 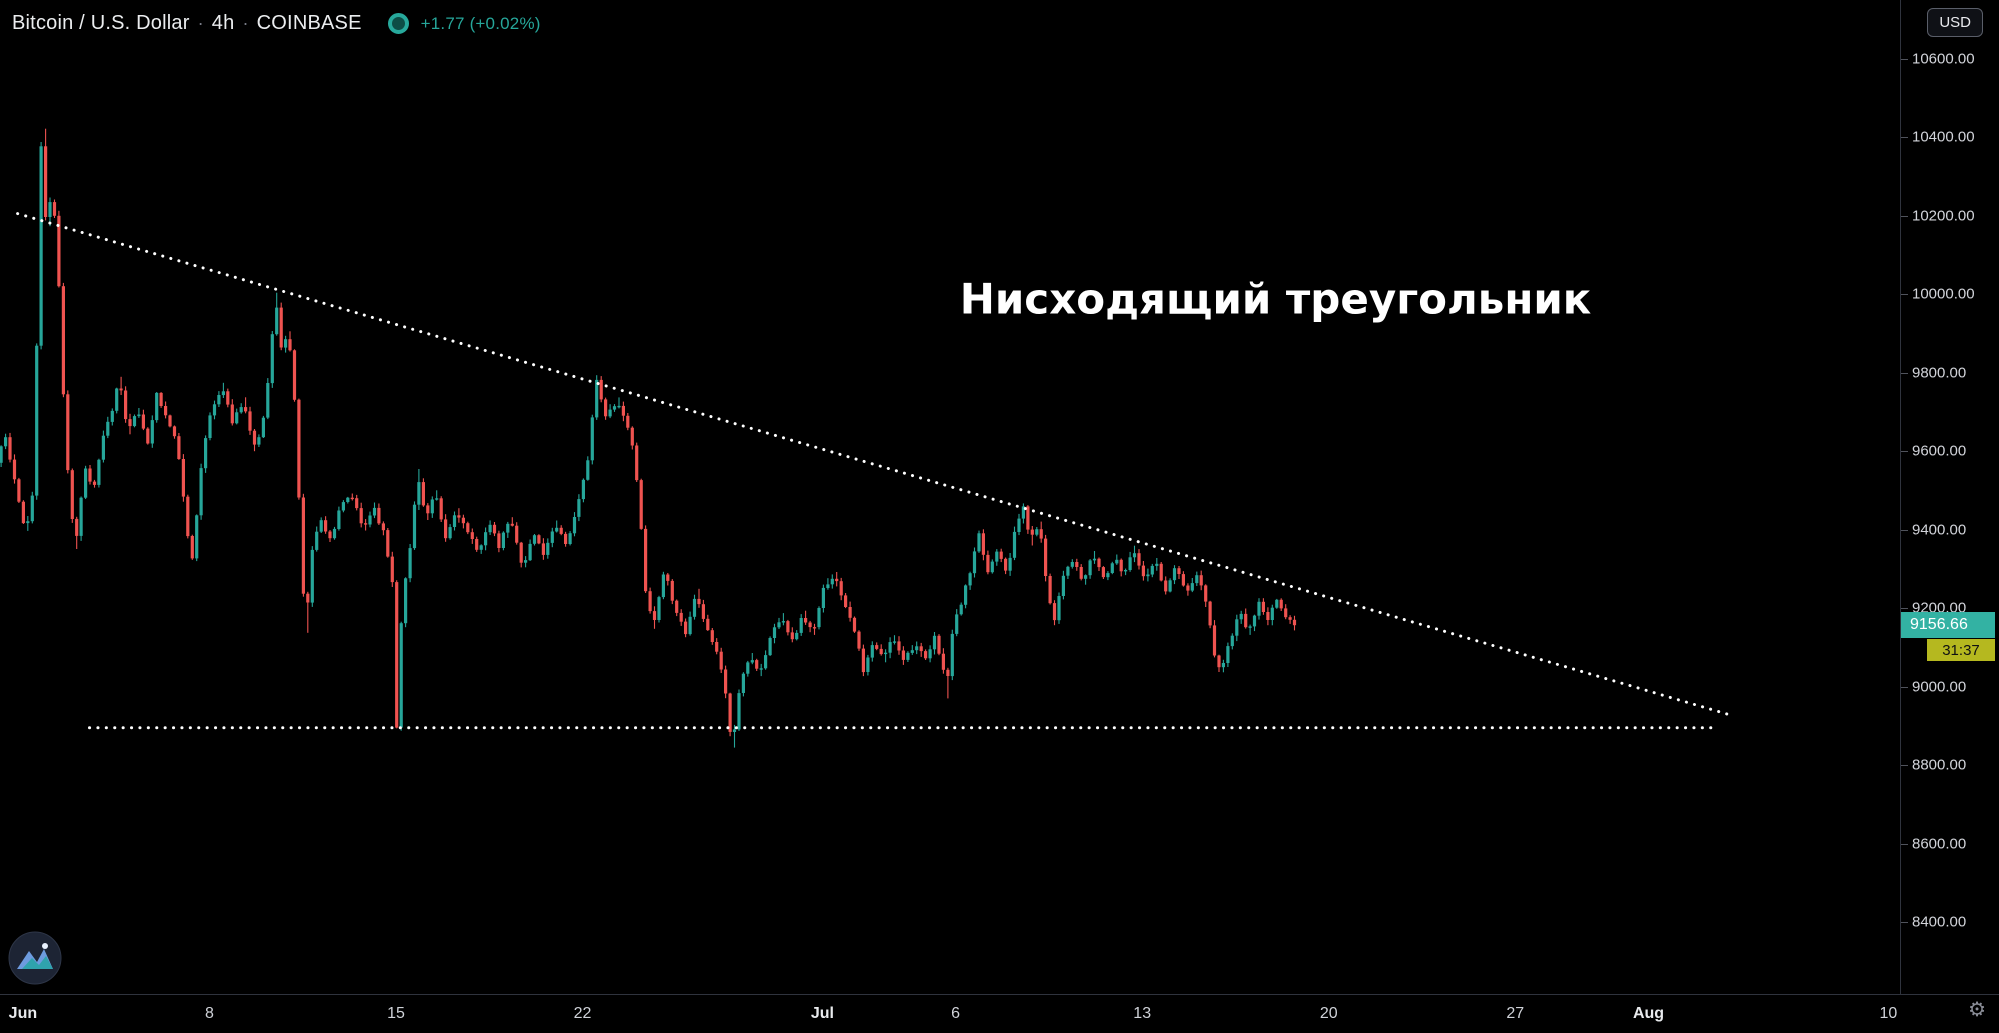 What do you see at coordinates (1977, 1010) in the screenshot?
I see `gear-icon: ⚙` at bounding box center [1977, 1010].